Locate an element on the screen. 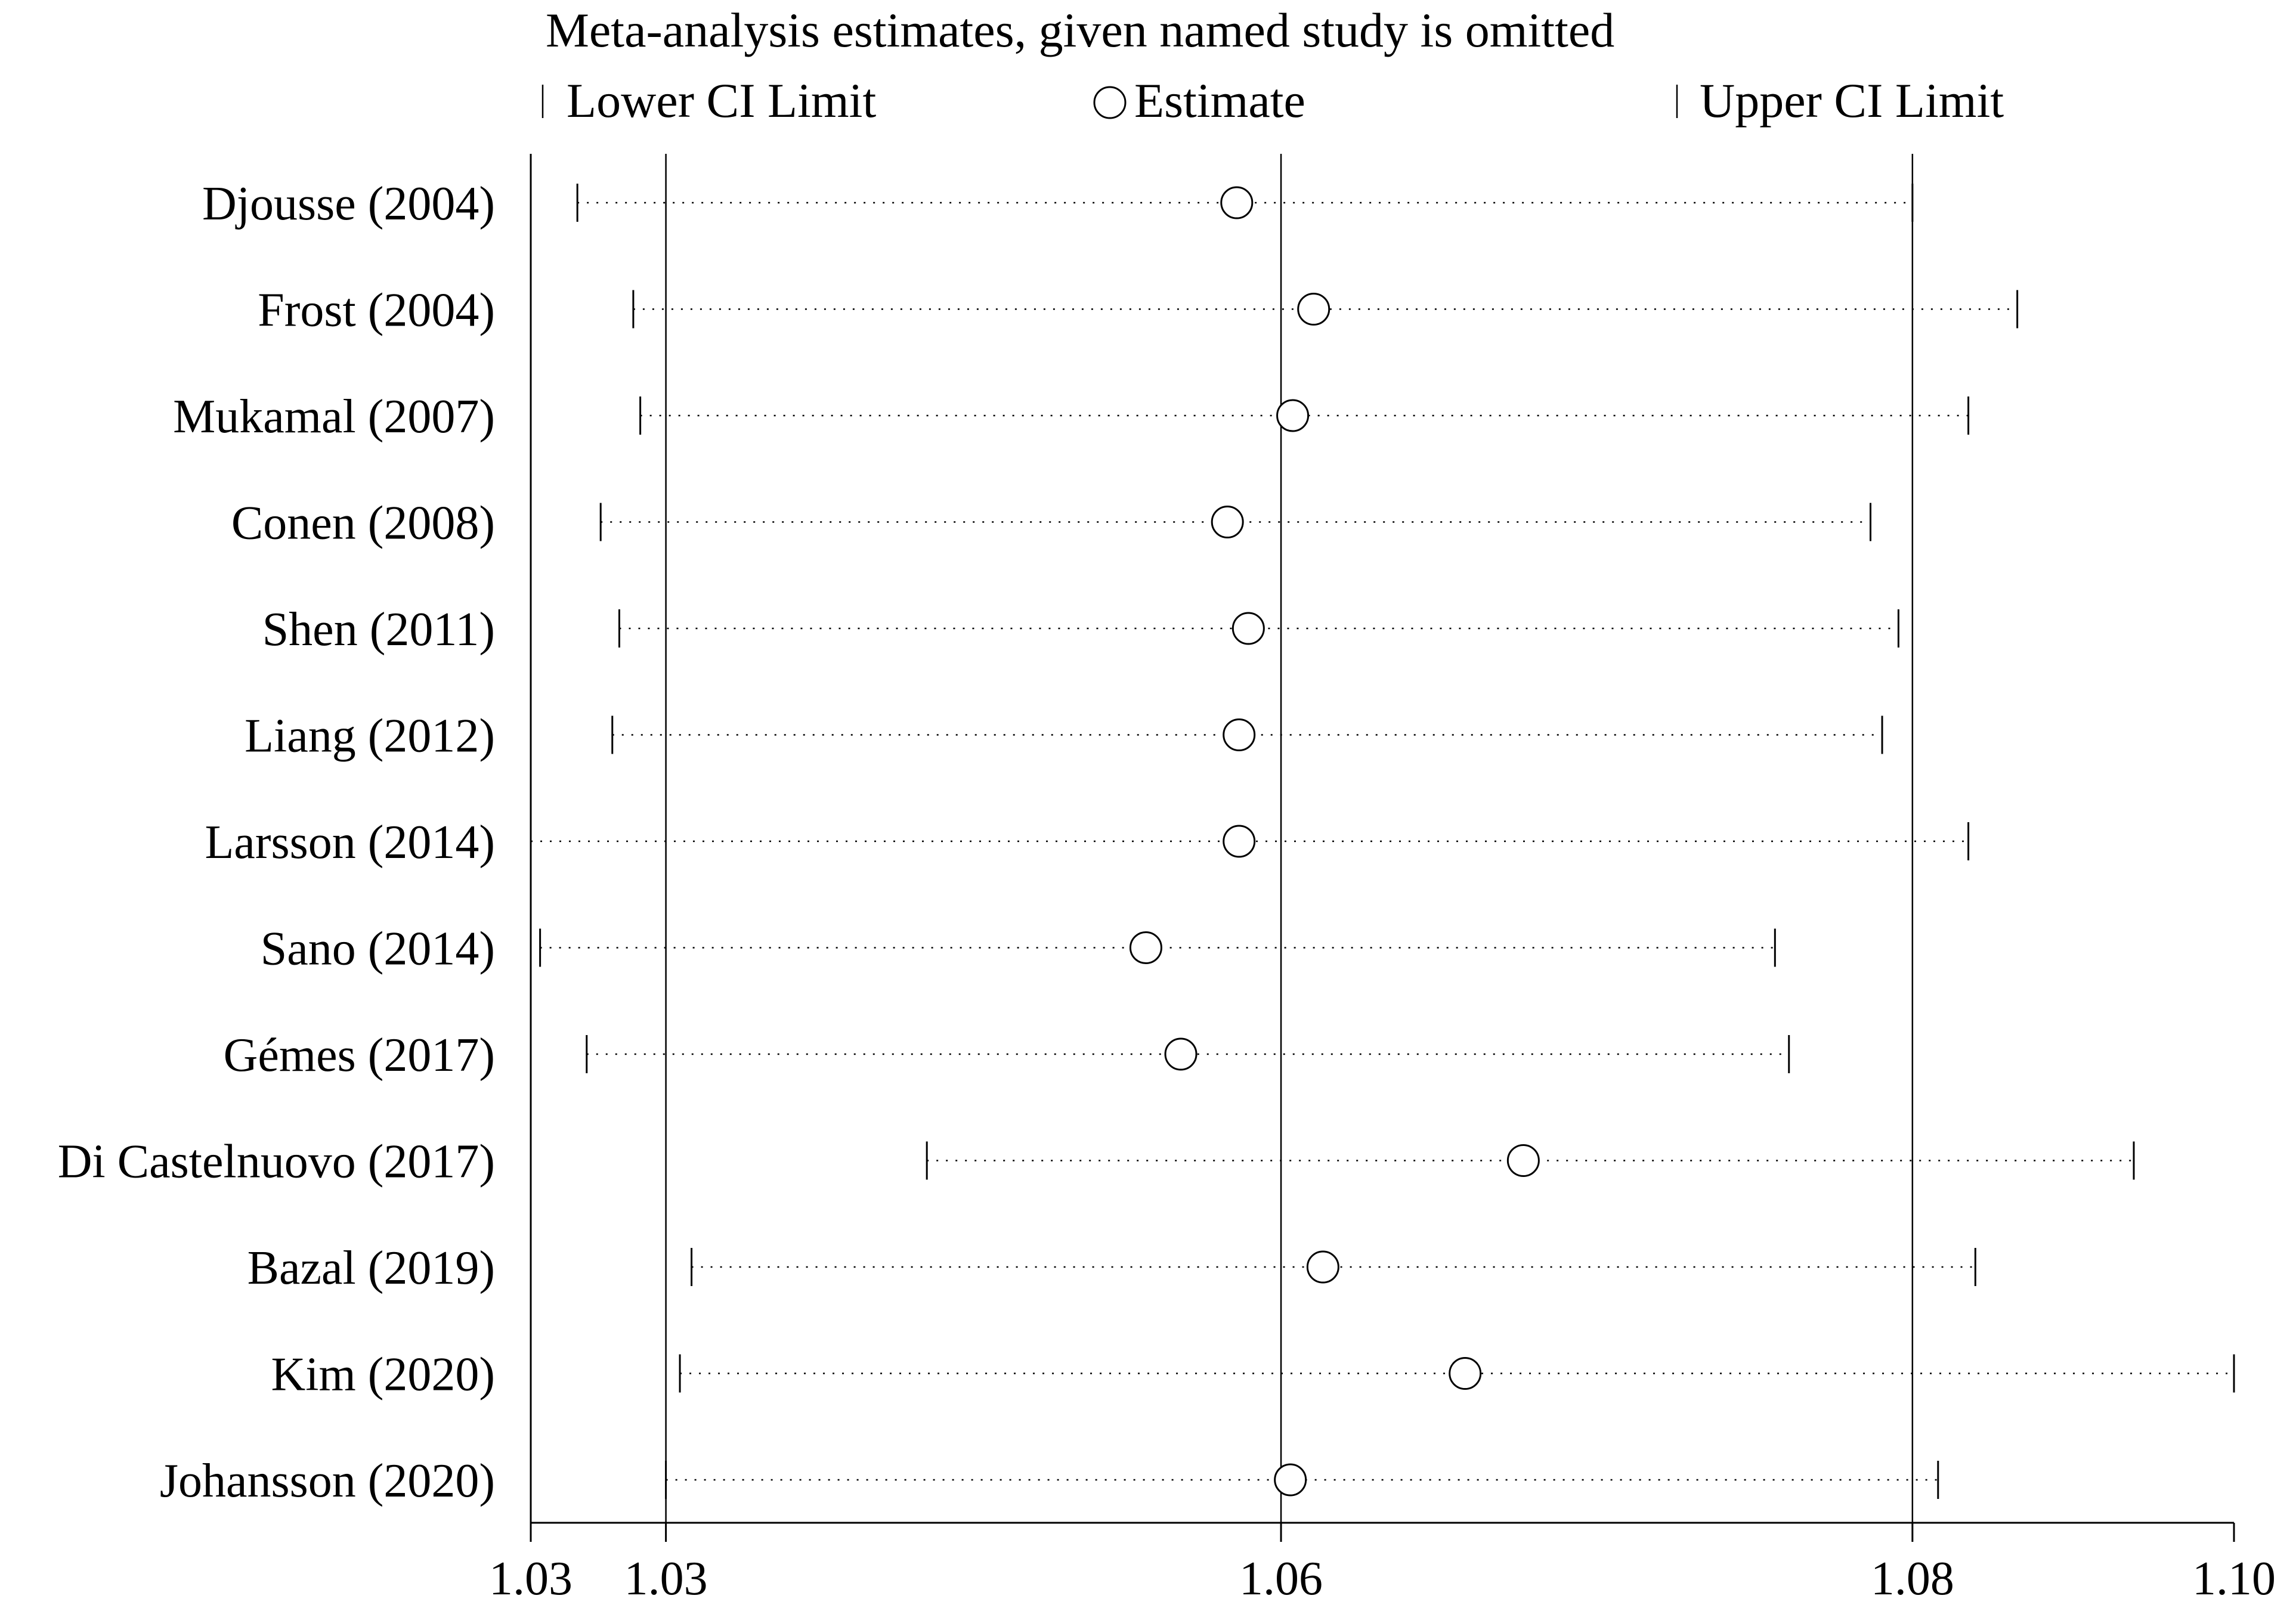 Image resolution: width=2296 pixels, height=1614 pixels. x-tick-label-1: 1.03 is located at coordinates (666, 1579).